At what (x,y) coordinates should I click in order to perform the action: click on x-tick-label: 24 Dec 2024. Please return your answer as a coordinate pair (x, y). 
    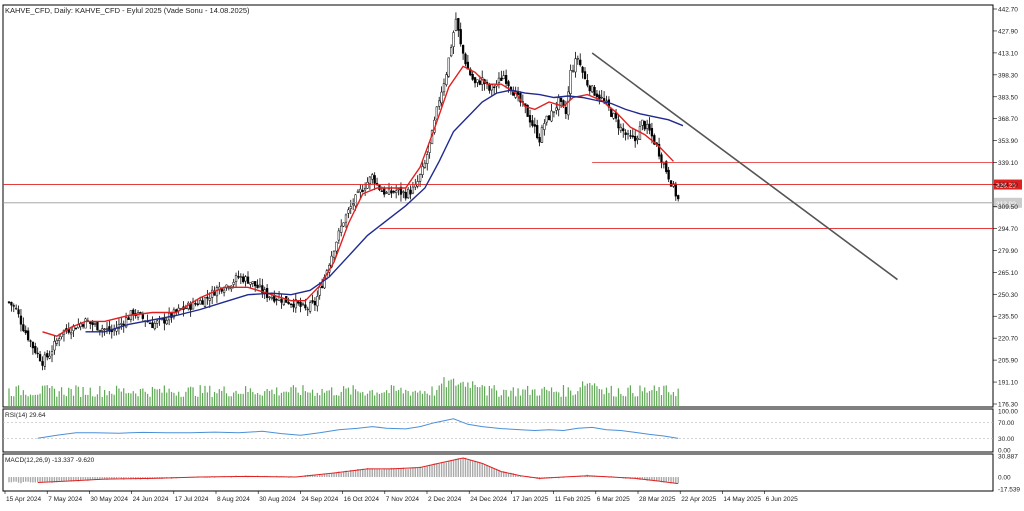
    Looking at the image, I should click on (488, 499).